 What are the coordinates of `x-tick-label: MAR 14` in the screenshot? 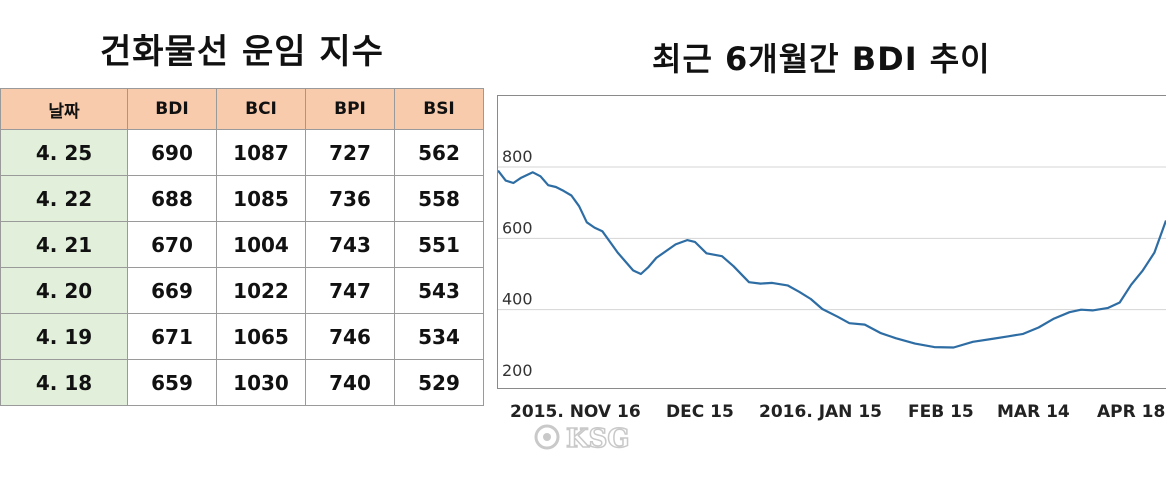 It's located at (1033, 412).